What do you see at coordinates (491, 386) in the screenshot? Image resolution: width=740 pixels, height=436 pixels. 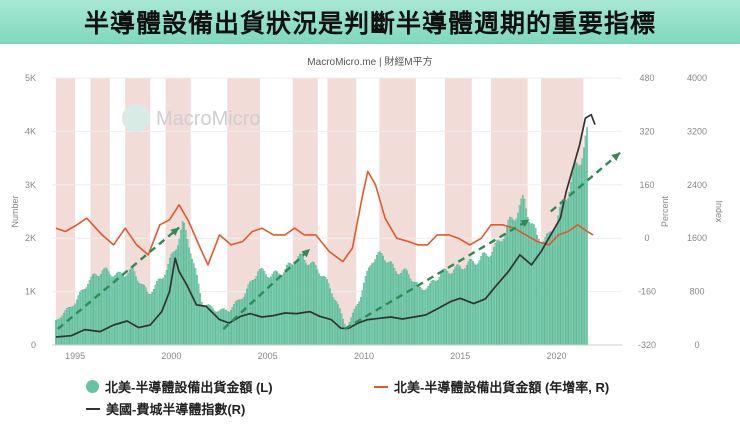 I see `legend-item-yoy: 北美-半導體設備出貨金額 (年增率, R)` at bounding box center [491, 386].